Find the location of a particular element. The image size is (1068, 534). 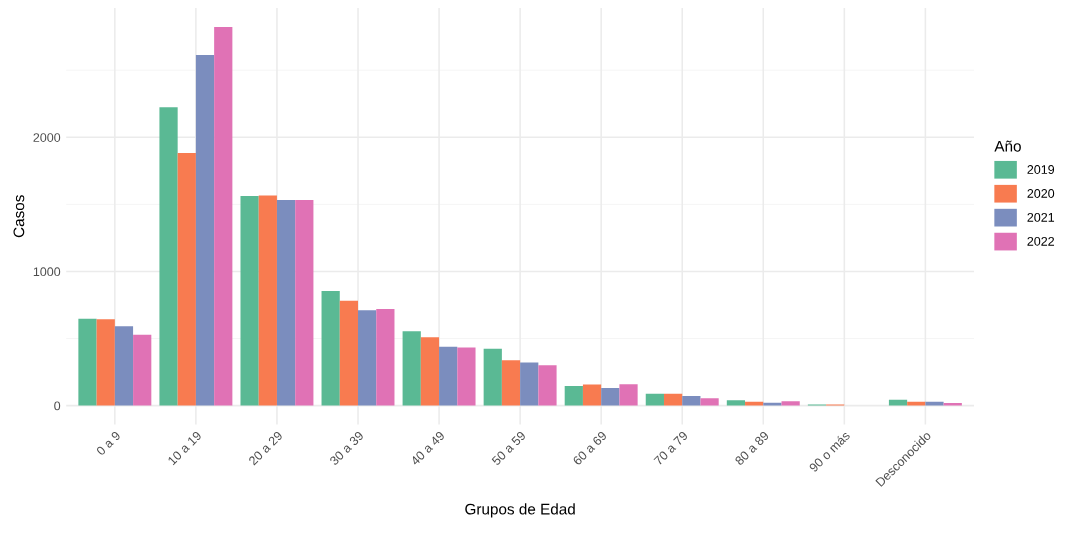

x-tick-label: 60 a 69 is located at coordinates (590, 448).